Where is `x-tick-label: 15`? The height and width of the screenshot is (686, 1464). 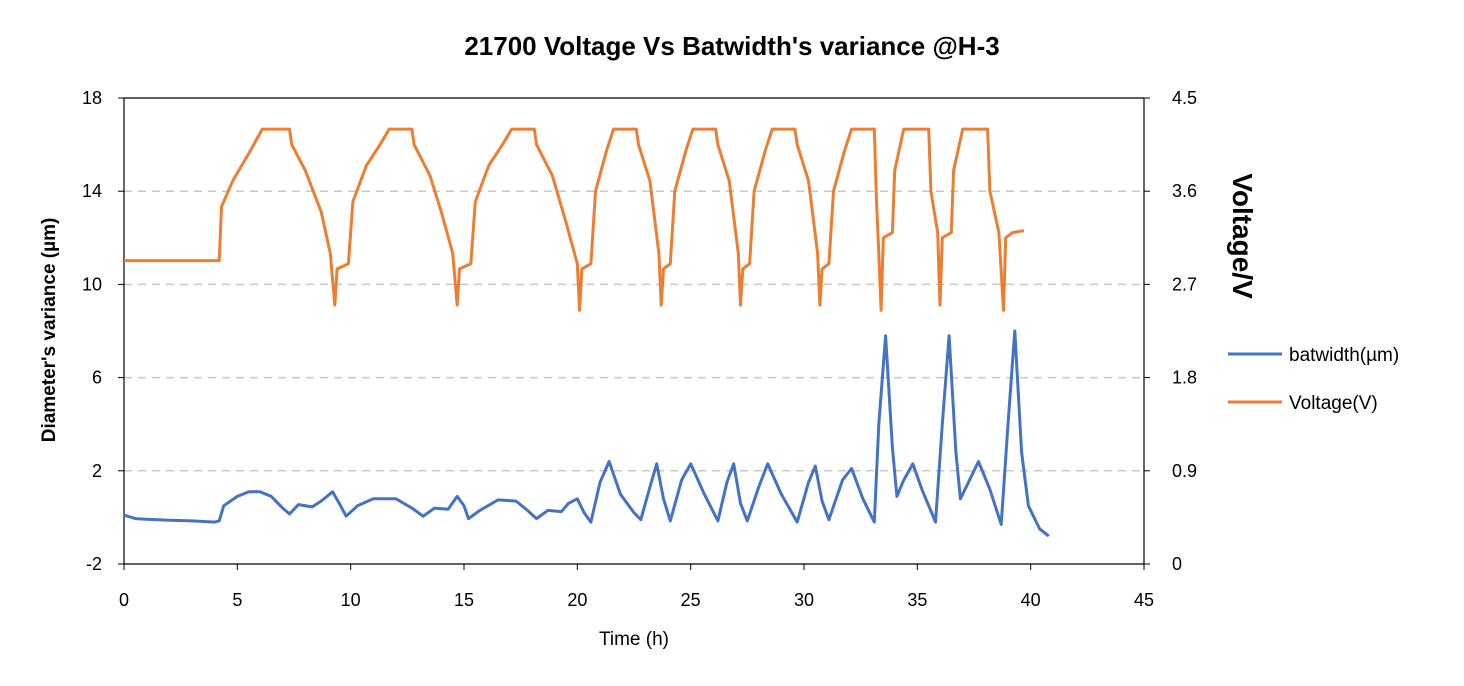
x-tick-label: 15 is located at coordinates (464, 600).